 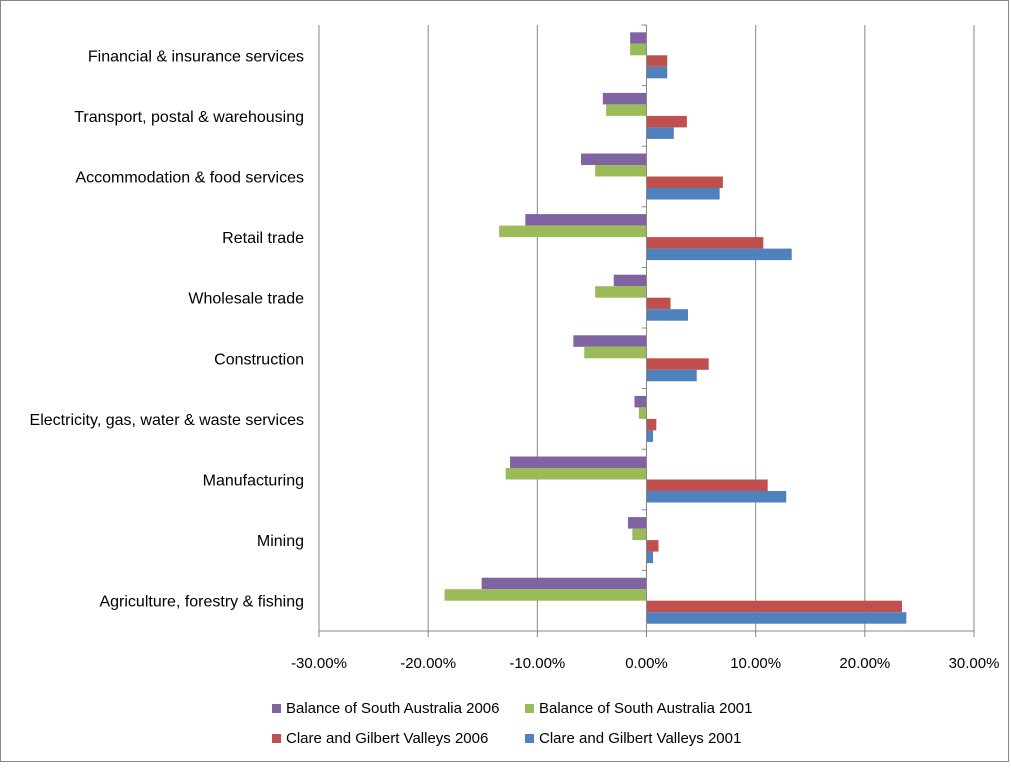 What do you see at coordinates (196, 56) in the screenshot?
I see `category-label: Financial & insurance services` at bounding box center [196, 56].